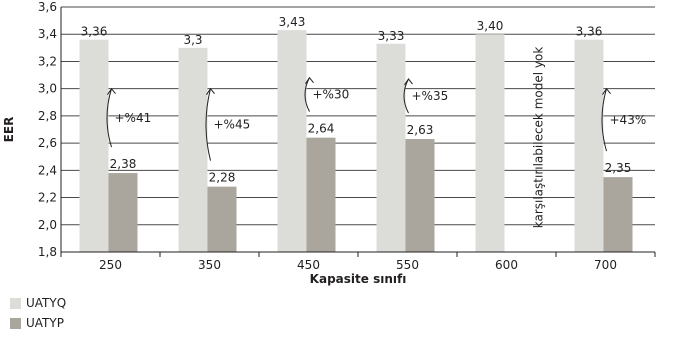 This screenshot has width=681, height=340. I want to click on y-tick-label: 2,8, so click(47, 116).